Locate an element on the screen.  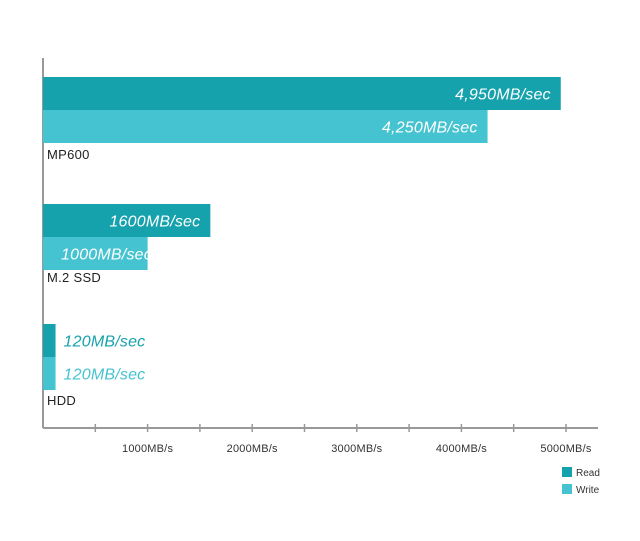
x-tick-label: 1000MB/s is located at coordinates (147, 449).